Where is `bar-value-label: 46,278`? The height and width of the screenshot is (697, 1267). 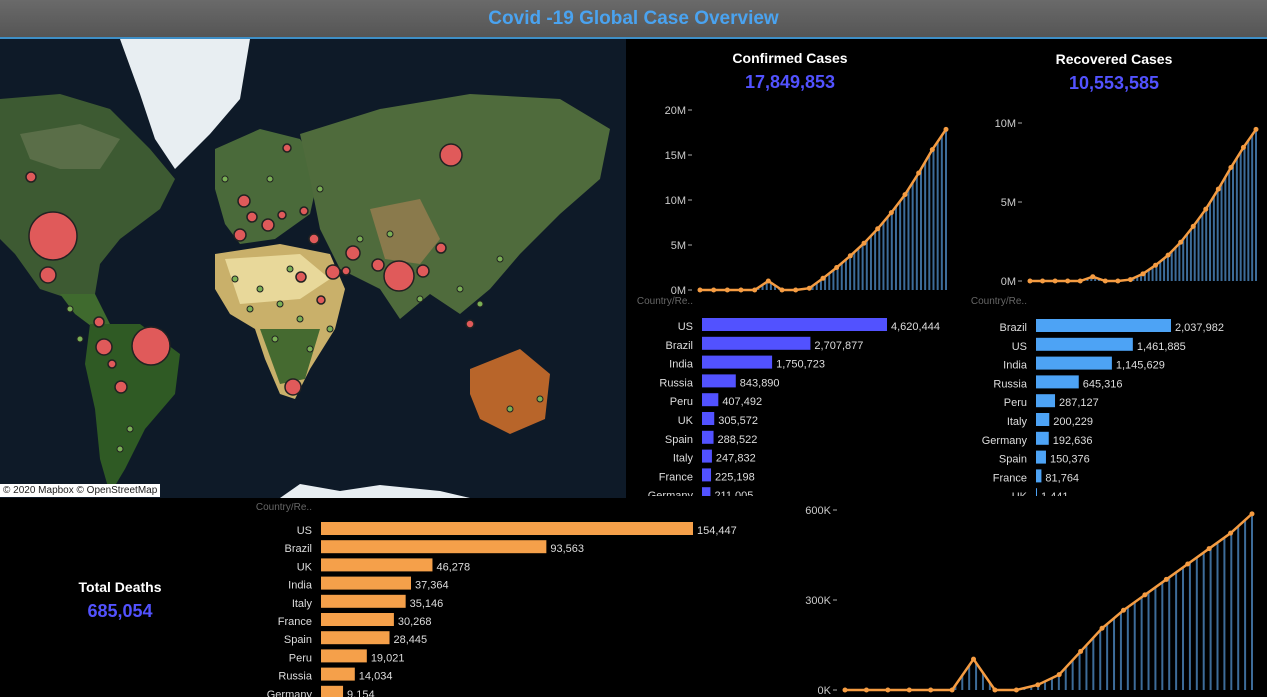
bar-value-label: 46,278 is located at coordinates (453, 567).